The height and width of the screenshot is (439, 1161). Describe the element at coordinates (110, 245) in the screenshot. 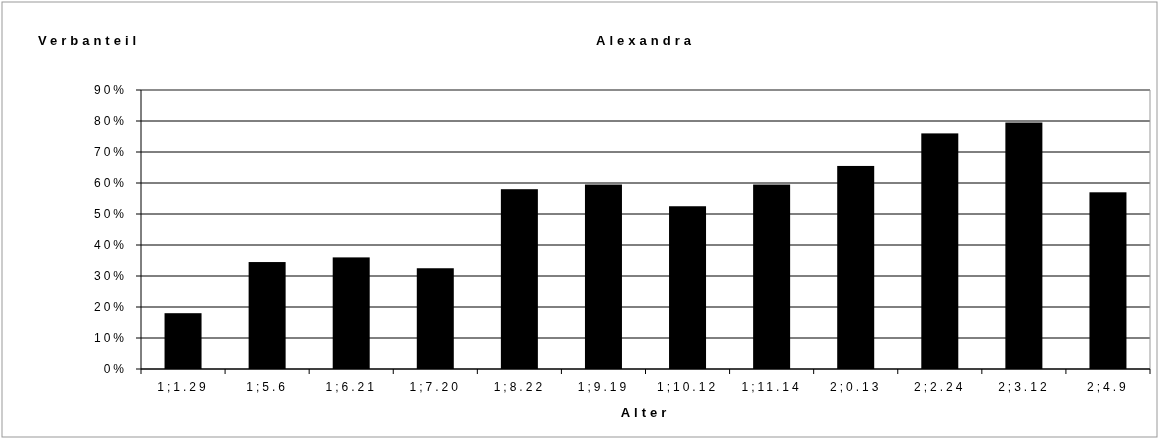

I see `y-tick-label: 40%` at that location.